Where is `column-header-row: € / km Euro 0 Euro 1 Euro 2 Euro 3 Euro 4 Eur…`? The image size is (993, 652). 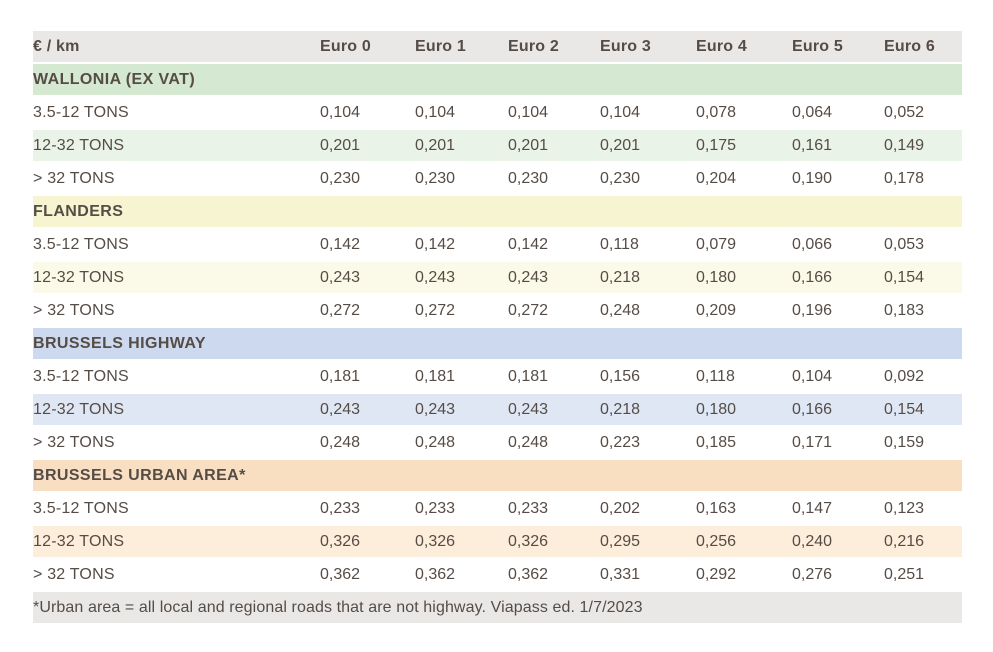
column-header-row: € / km Euro 0 Euro 1 Euro 2 Euro 3 Euro 4 Eur… is located at coordinates (497, 46).